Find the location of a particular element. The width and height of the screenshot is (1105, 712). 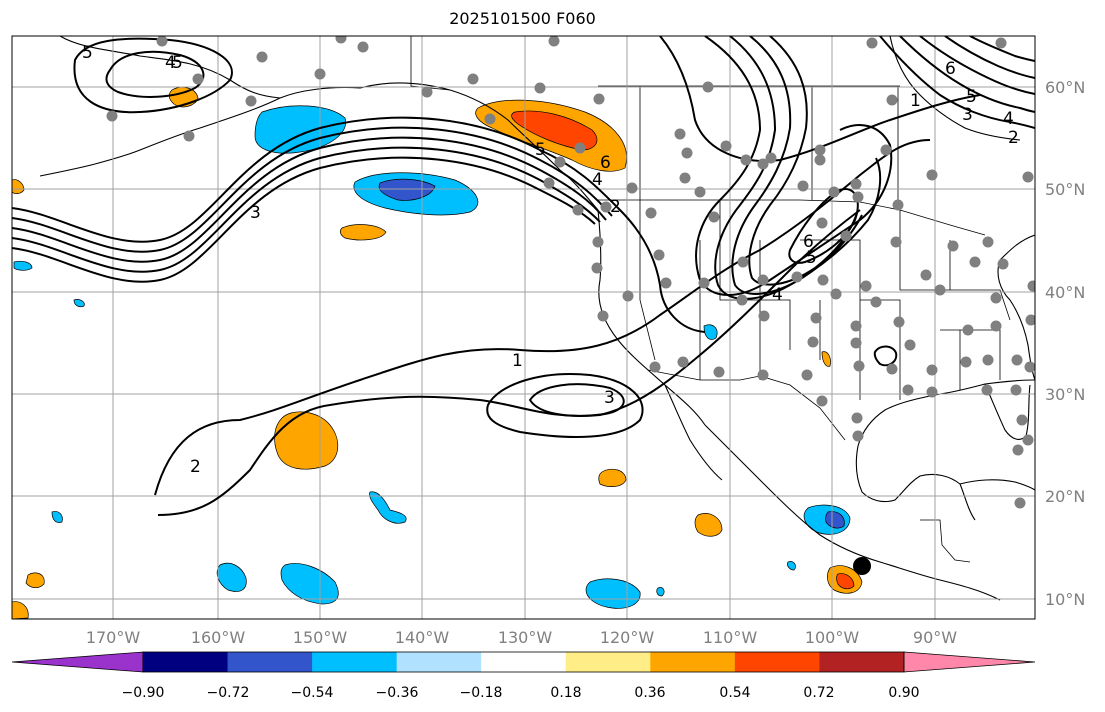

map-title: 2025101500 F060 is located at coordinates (522, 18).